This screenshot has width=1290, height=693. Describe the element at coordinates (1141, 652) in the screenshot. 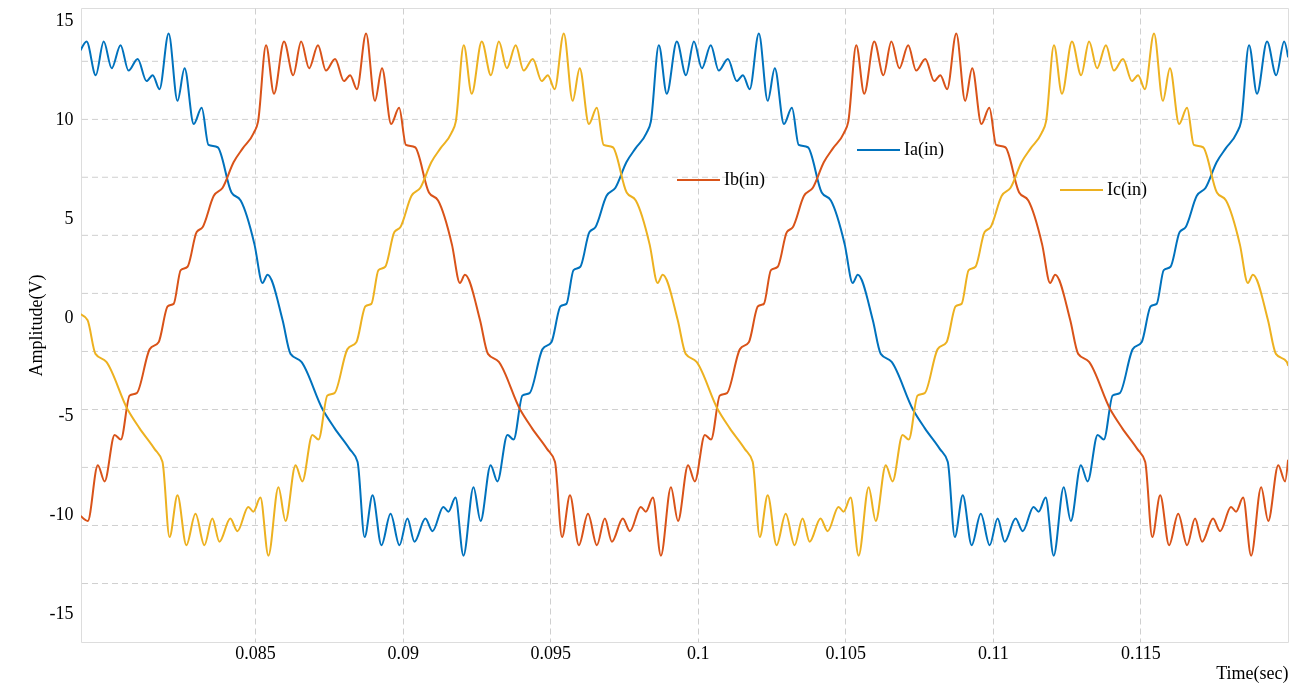

I see `x-tick-label: 0.115` at that location.